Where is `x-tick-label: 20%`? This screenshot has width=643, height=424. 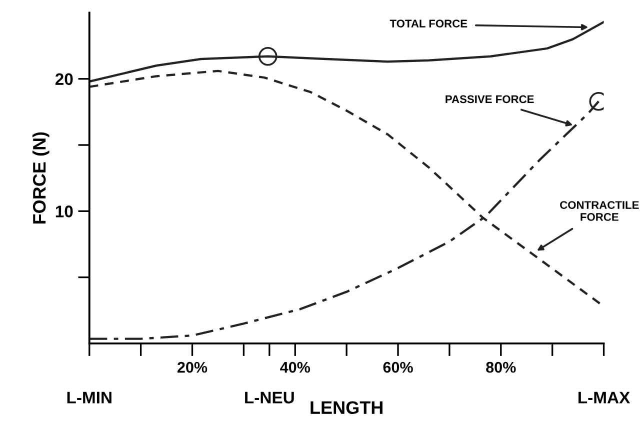
x-tick-label: 20% is located at coordinates (193, 367).